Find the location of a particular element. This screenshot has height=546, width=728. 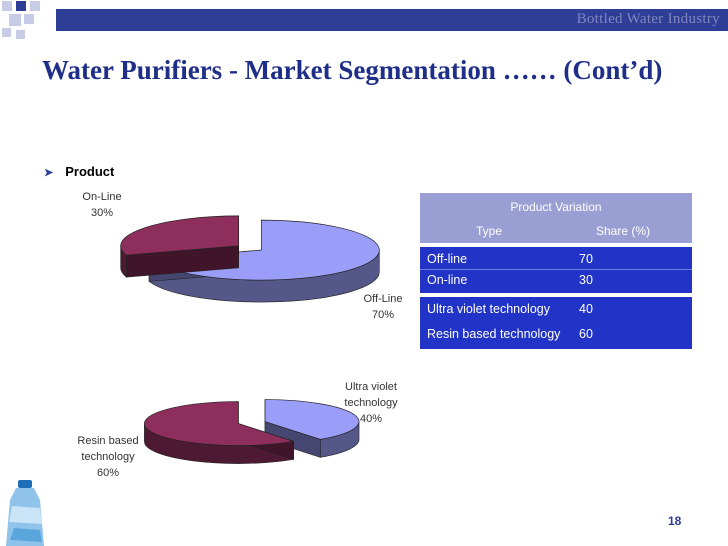

pie2-label-uv: Ultra violet technology 40% is located at coordinates (371, 403).